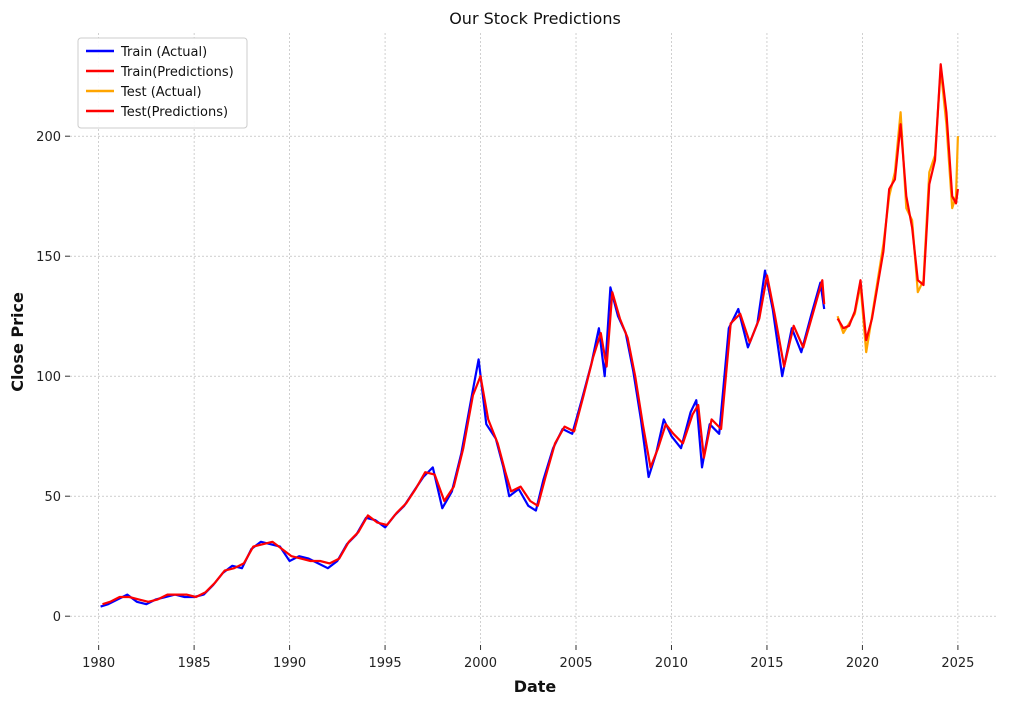 The image size is (1009, 705). What do you see at coordinates (766, 663) in the screenshot?
I see `x-tick-label: 2015` at bounding box center [766, 663].